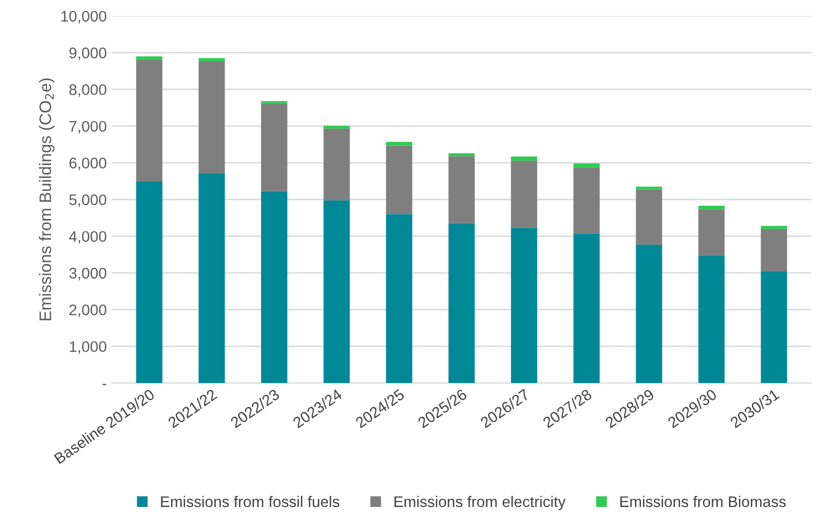 The image size is (828, 532). I want to click on y-tick-label: 5,000, so click(87, 200).